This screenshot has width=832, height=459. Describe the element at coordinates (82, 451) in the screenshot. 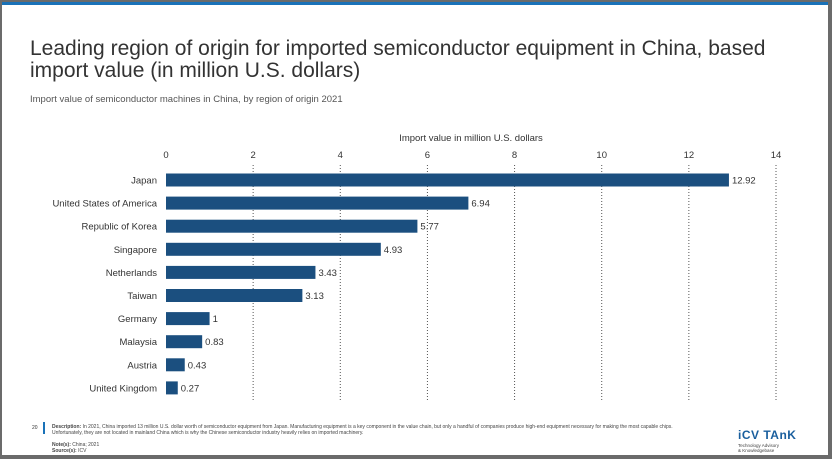

I see `source-text: ICV` at that location.